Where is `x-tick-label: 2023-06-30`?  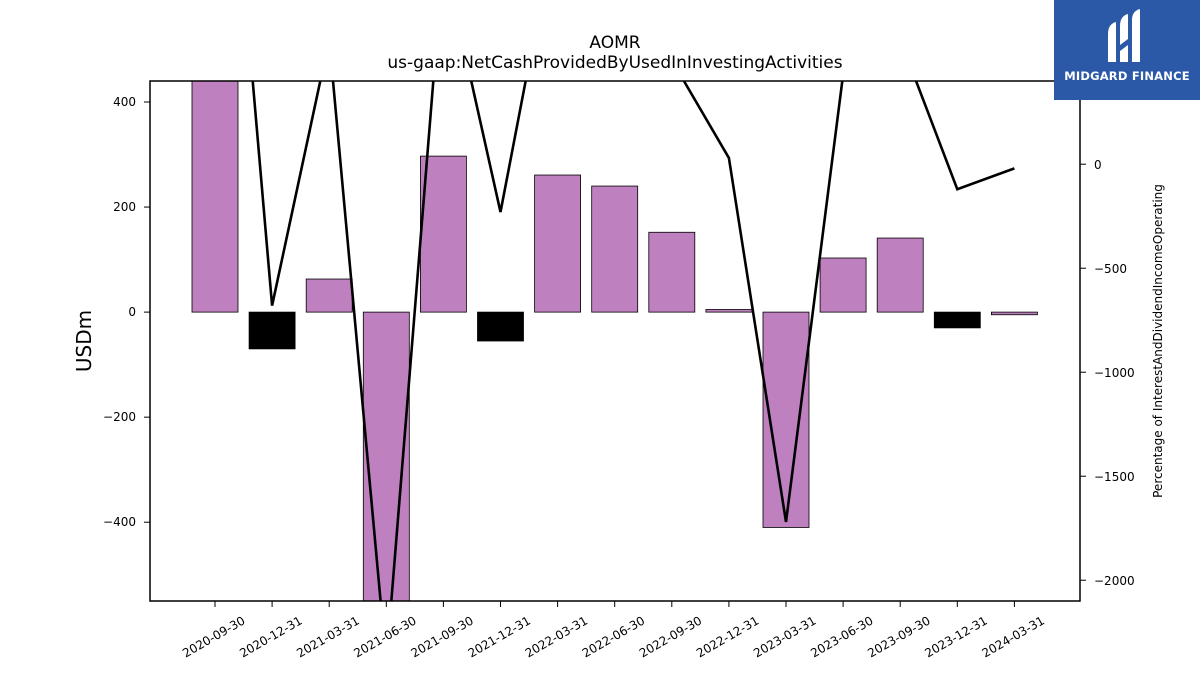
x-tick-label: 2023-06-30 is located at coordinates (841, 636).